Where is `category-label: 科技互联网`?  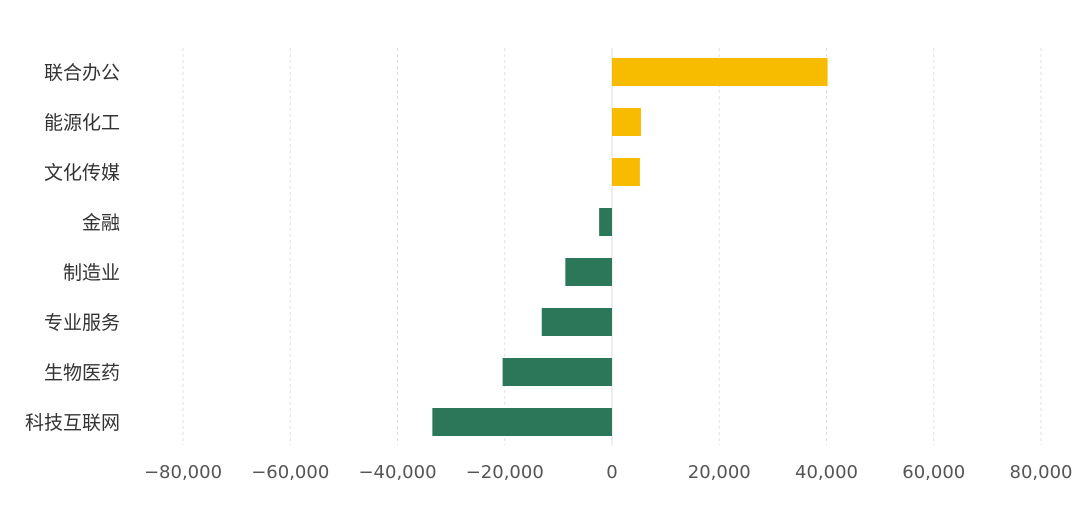
category-label: 科技互联网 is located at coordinates (72, 423).